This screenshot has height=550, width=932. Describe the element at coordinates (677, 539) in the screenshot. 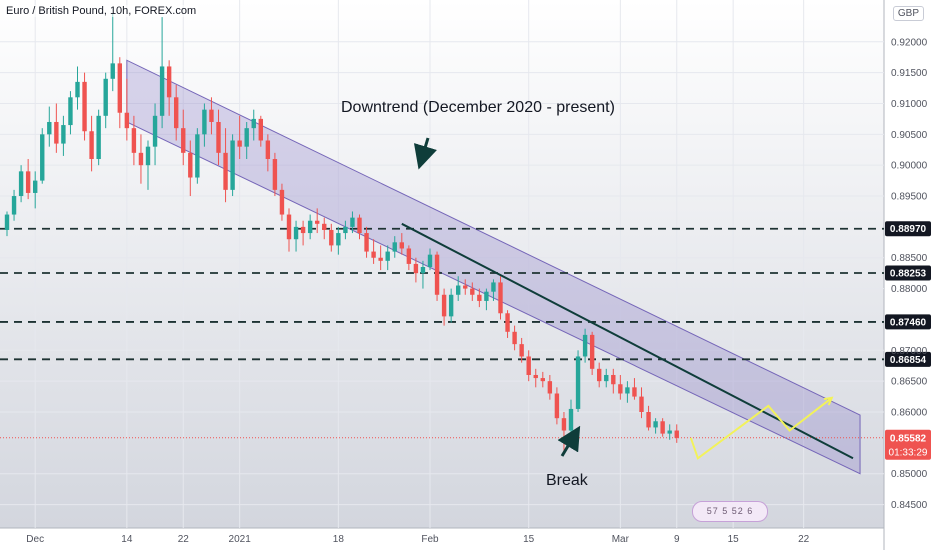

I see `time-tick-label: 9` at that location.